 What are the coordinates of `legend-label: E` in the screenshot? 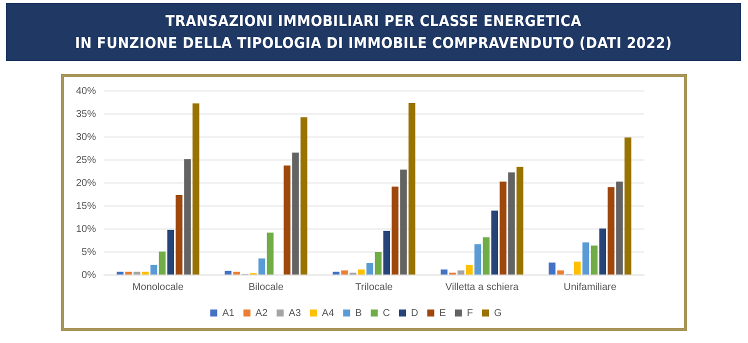 It's located at (442, 313).